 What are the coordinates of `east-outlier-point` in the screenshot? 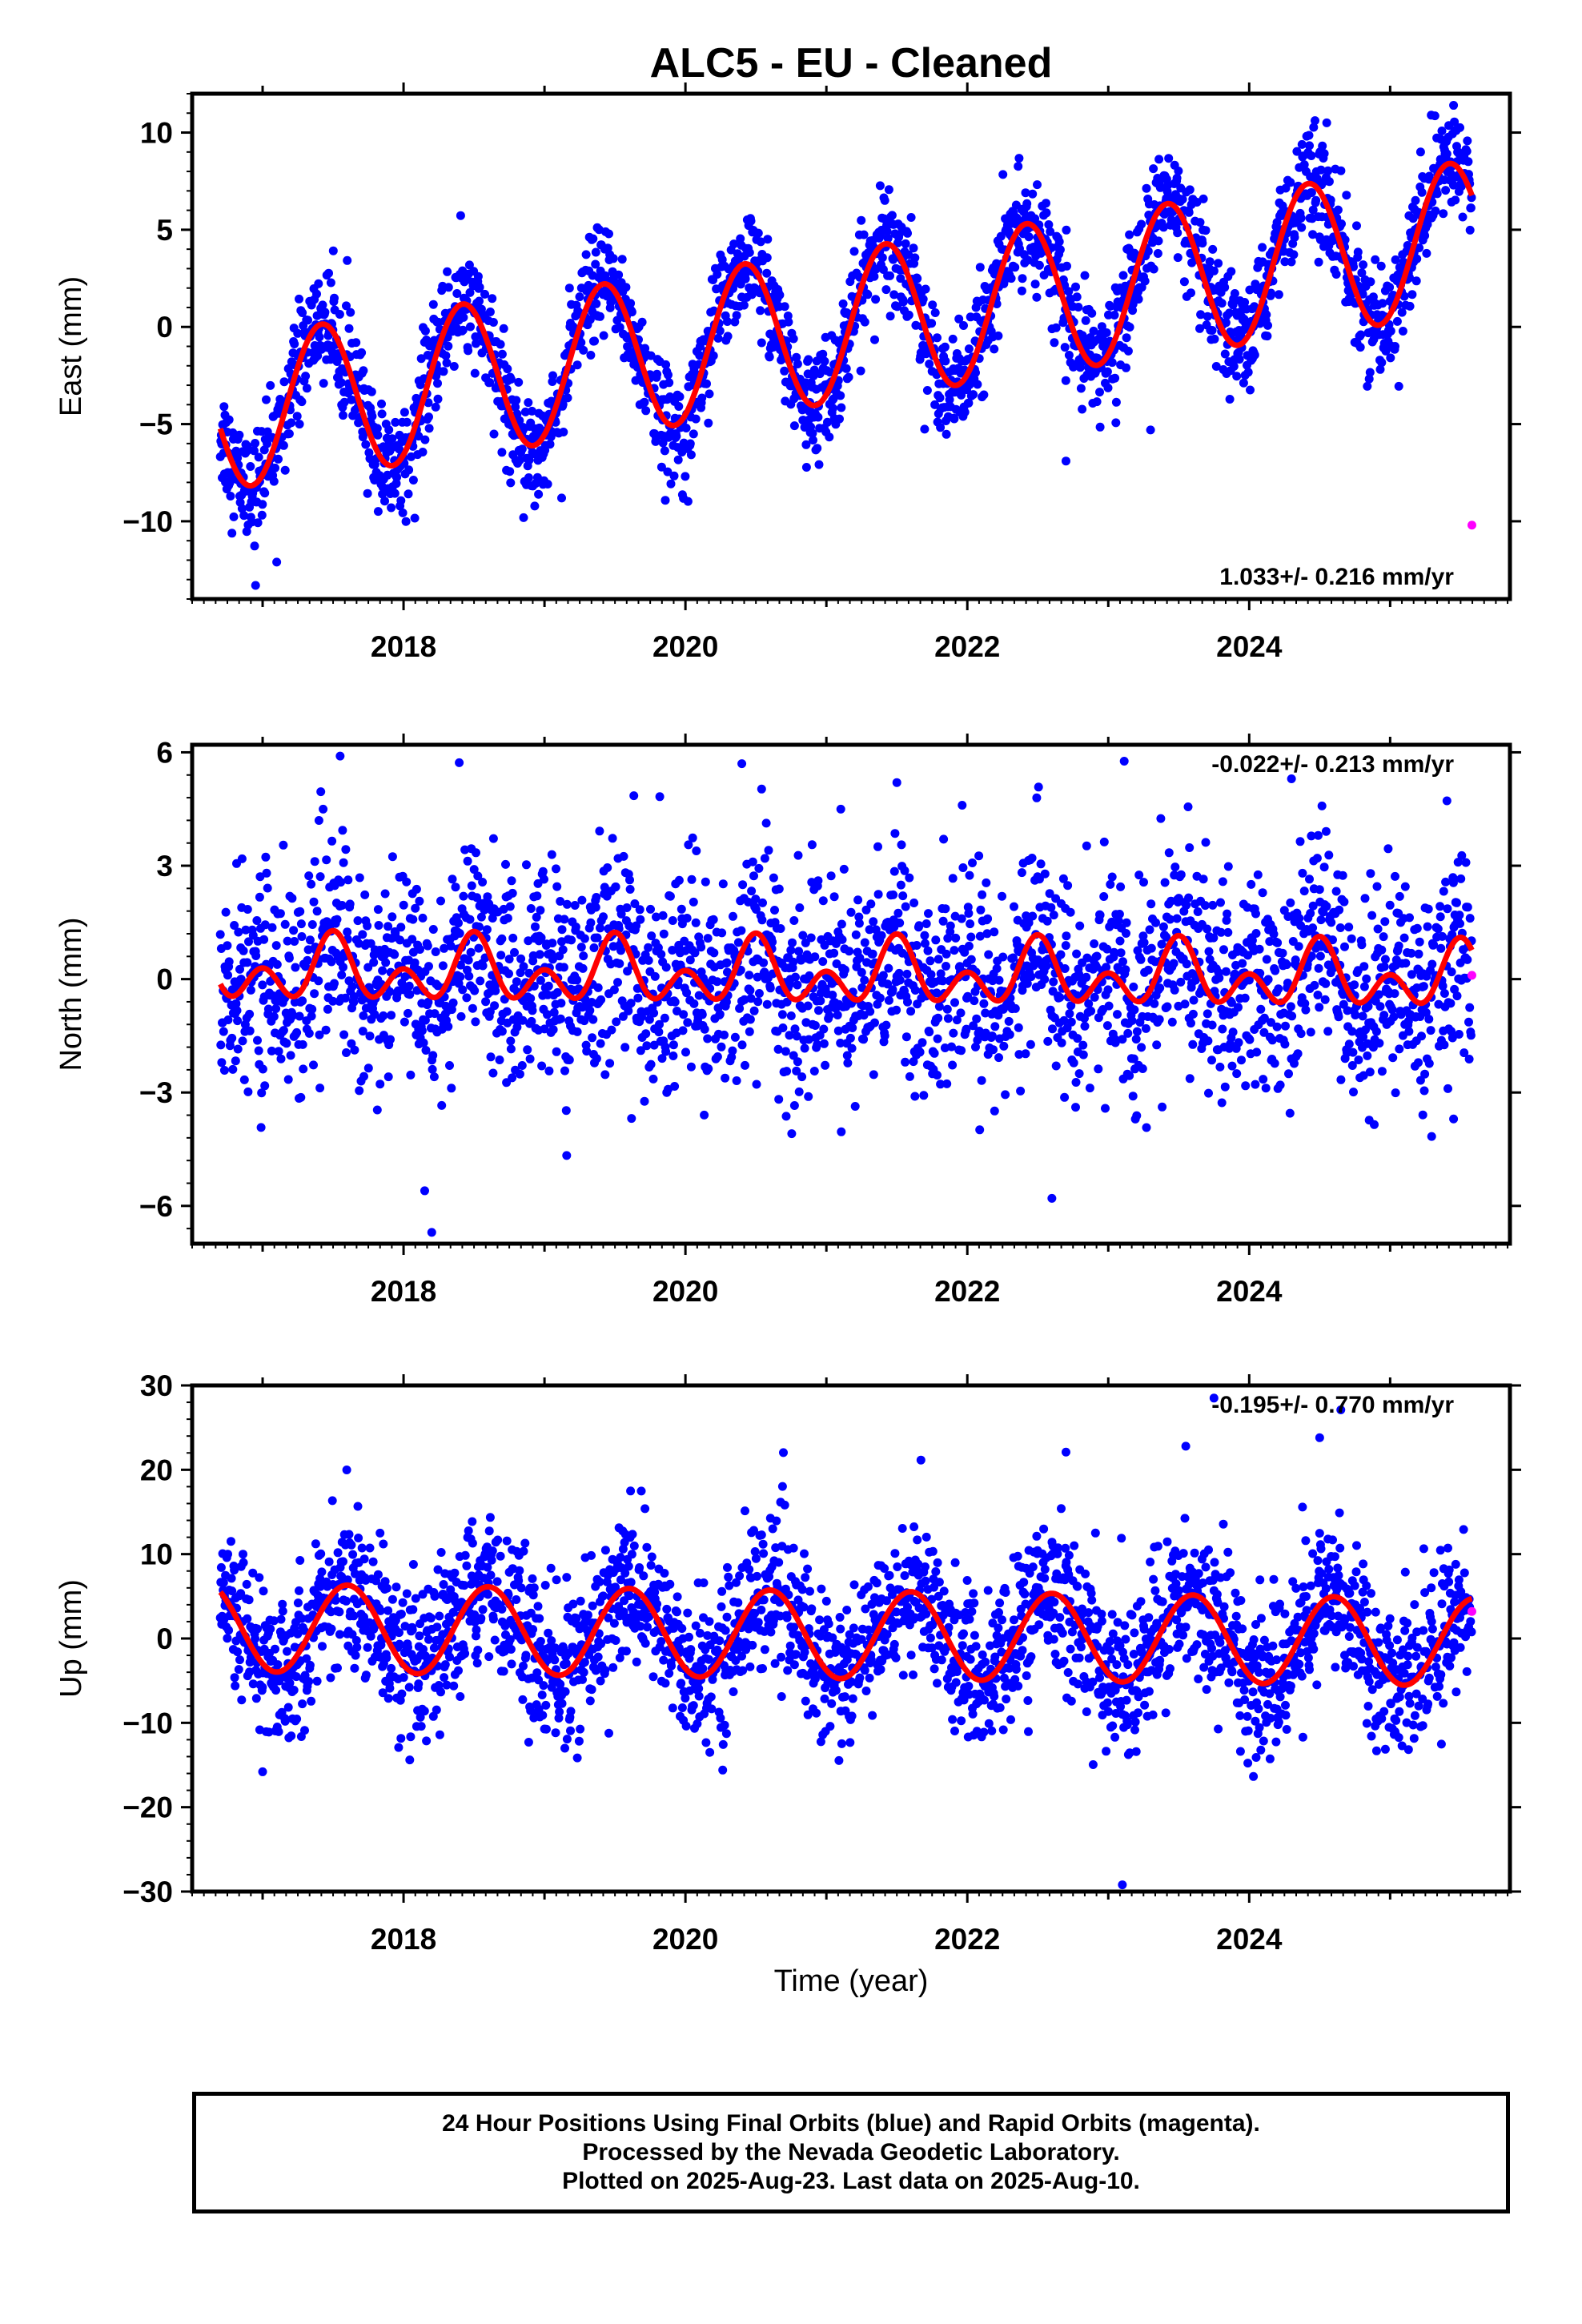 It's located at (1065, 461).